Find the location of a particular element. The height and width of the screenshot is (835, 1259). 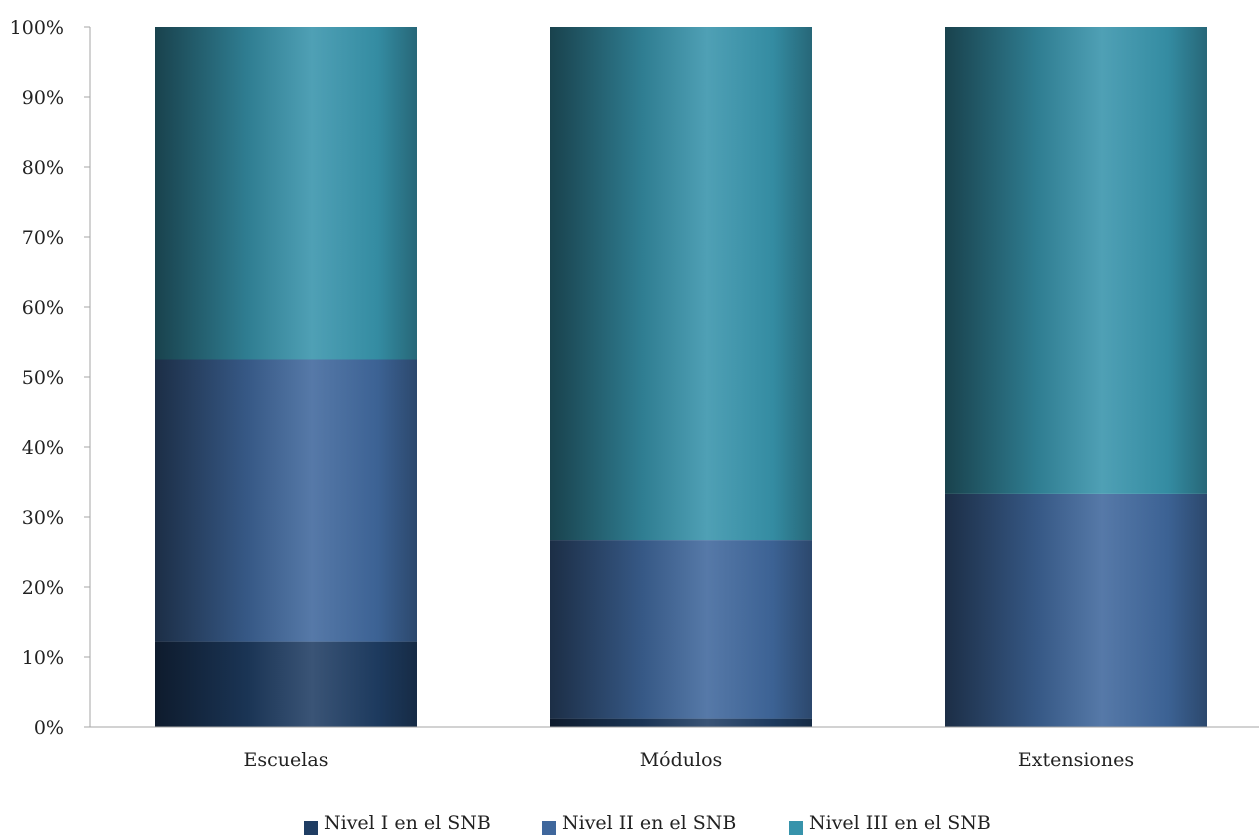

bar-modulos-nivel-iii-en-el-snb is located at coordinates (681, 284).